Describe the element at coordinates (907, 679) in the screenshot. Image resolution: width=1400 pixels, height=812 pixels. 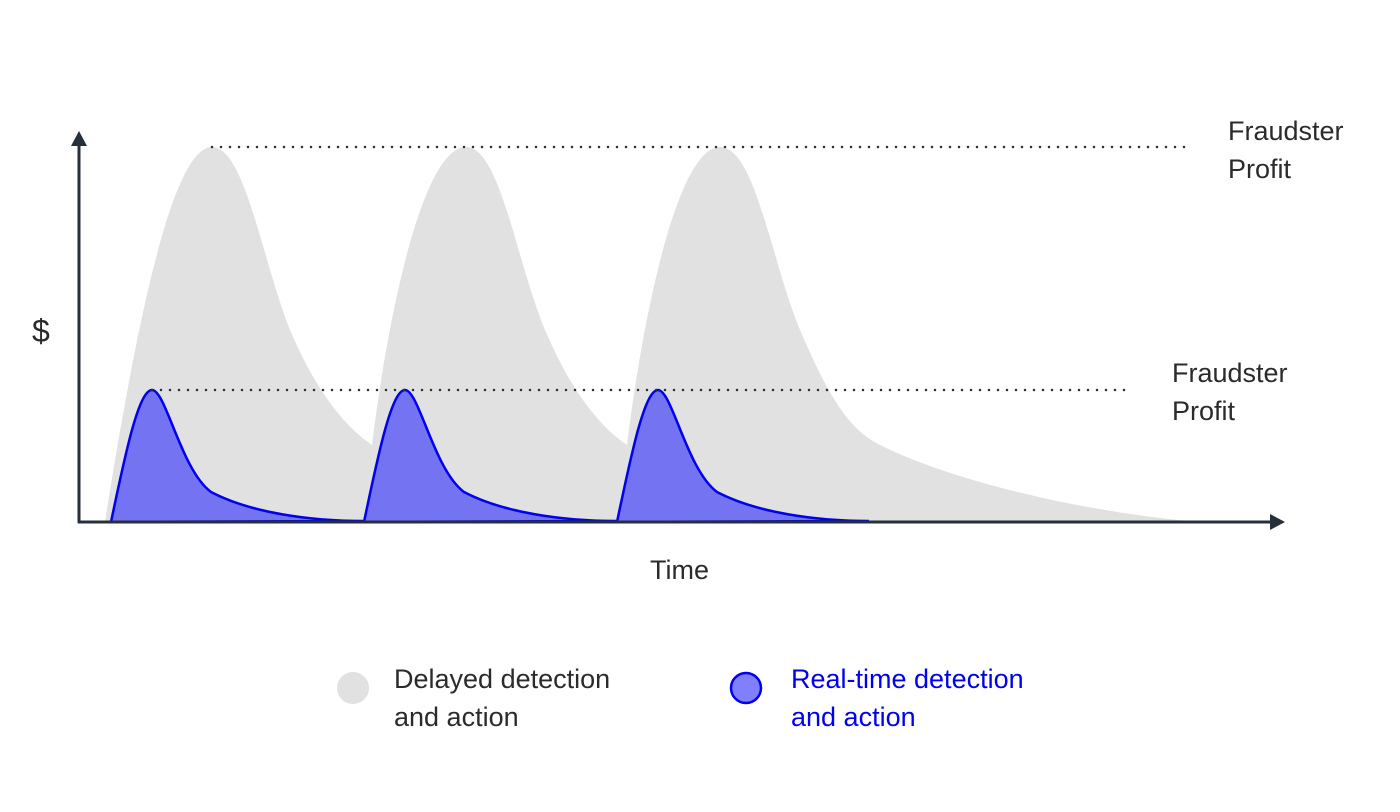
I see `legend-realtime-line1: Real-time detection` at that location.